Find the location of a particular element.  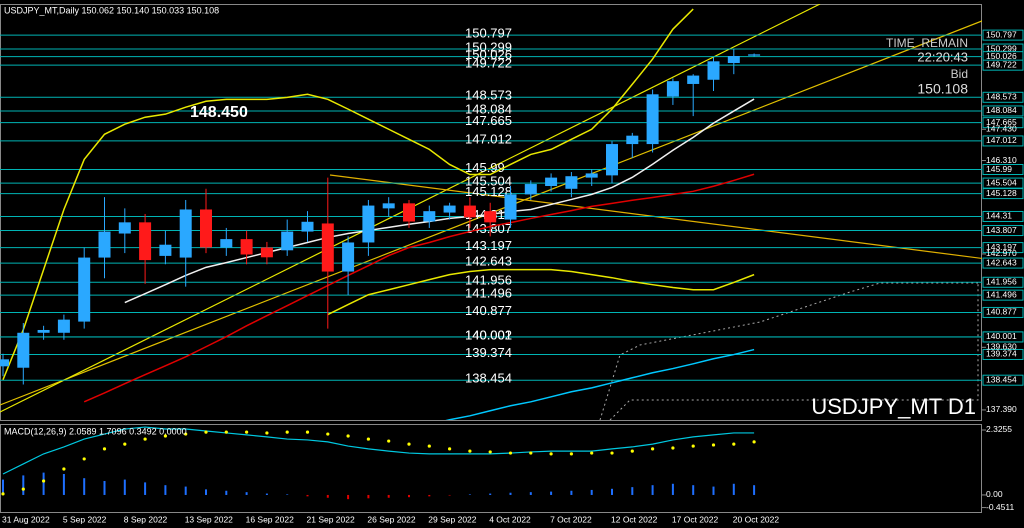

level-label: 150.026 is located at coordinates (488, 54).